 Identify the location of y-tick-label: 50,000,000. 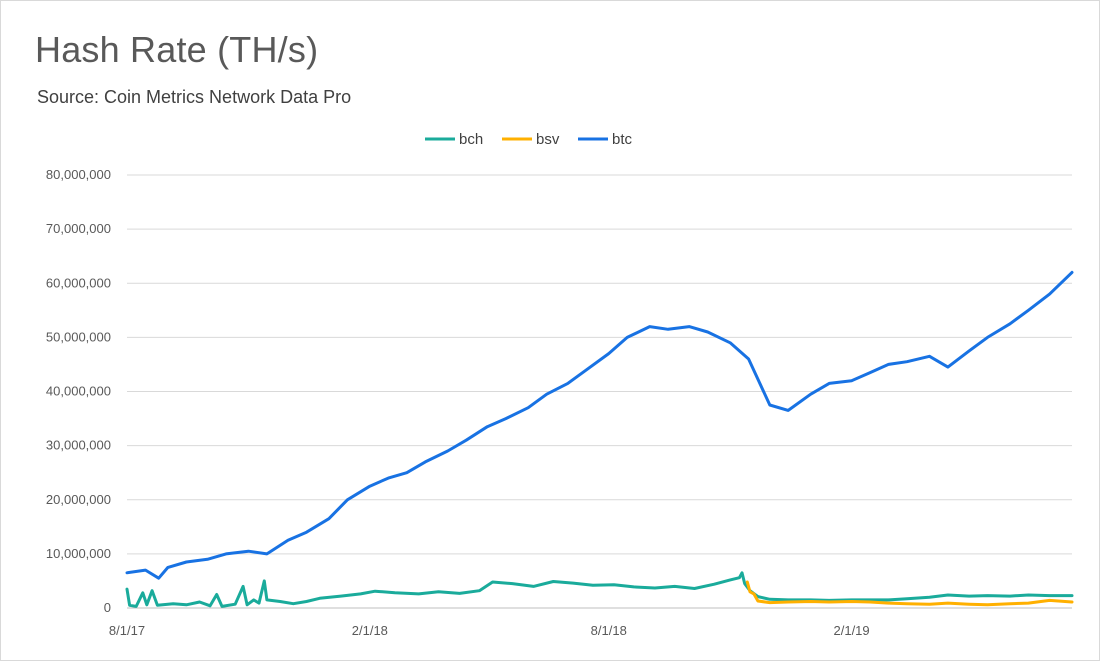
(78, 336).